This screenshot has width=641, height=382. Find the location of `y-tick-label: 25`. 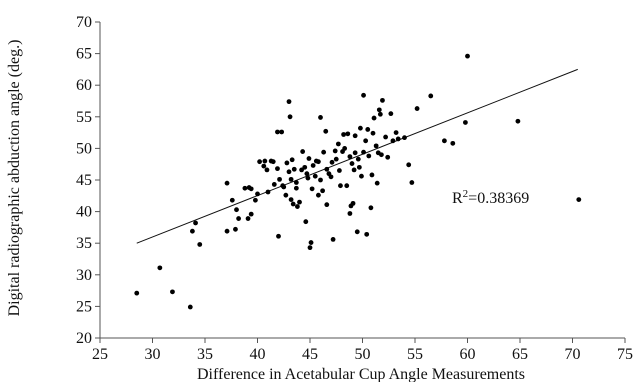

y-tick-label: 25 is located at coordinates (84, 306).